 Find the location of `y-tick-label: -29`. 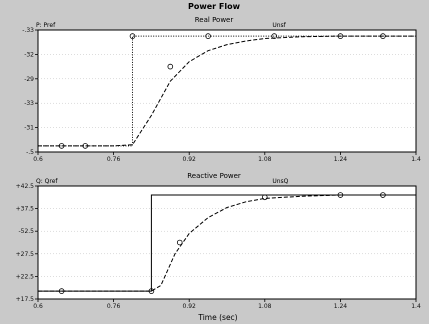

y-tick-label: -29 is located at coordinates (29, 79).